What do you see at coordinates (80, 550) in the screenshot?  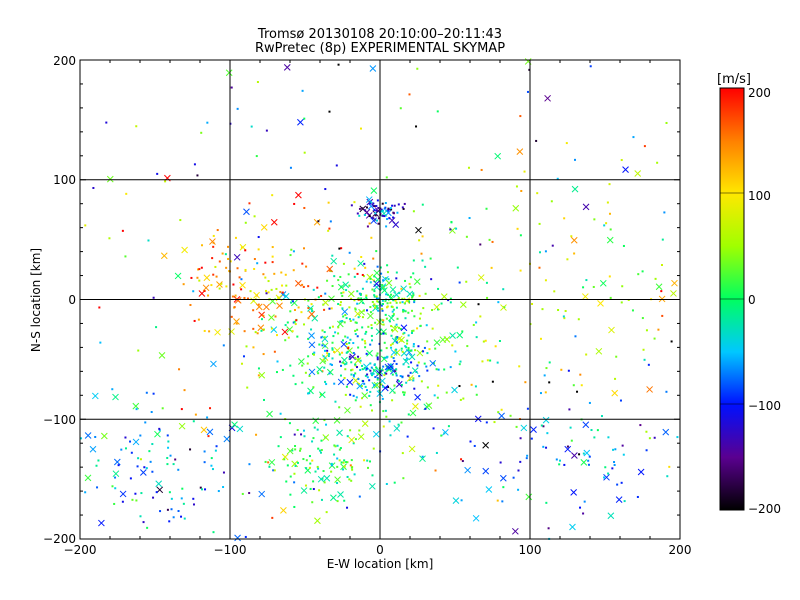 I see `x-tick-label: −200` at bounding box center [80, 550].